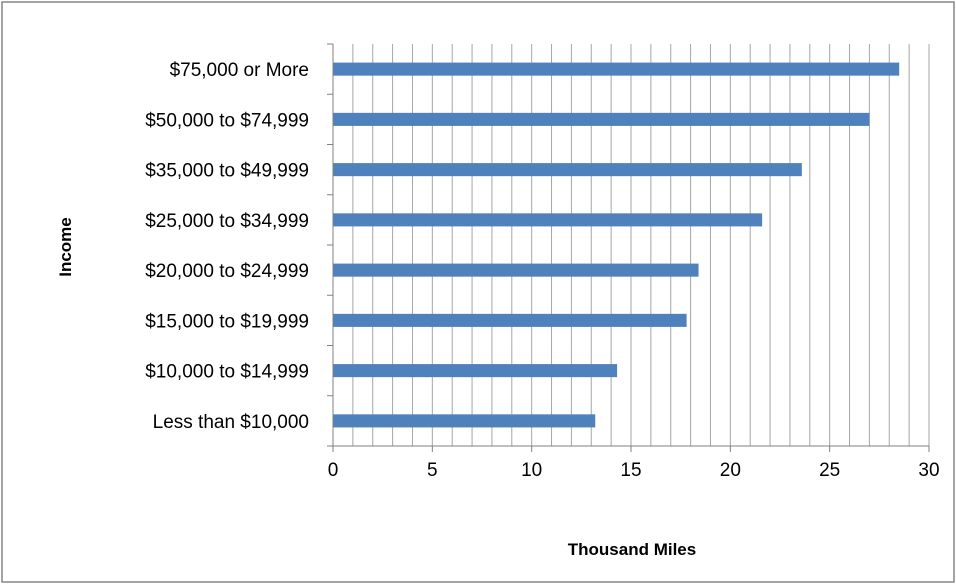 The image size is (956, 584). Describe the element at coordinates (227, 171) in the screenshot. I see `y-tick-label: $35,000 to $49,999` at that location.